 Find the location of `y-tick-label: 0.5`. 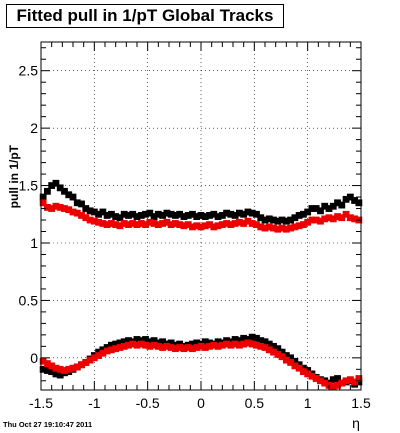

y-tick-label: 0.5 is located at coordinates (29, 300).